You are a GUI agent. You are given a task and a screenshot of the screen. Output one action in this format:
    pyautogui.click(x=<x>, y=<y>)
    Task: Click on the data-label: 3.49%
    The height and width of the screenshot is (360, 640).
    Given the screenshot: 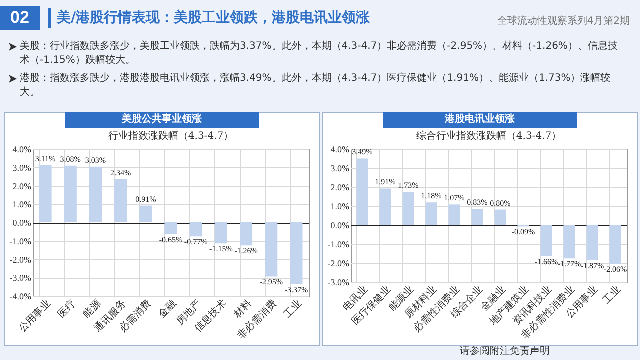 What is the action you would take?
    pyautogui.click(x=363, y=152)
    